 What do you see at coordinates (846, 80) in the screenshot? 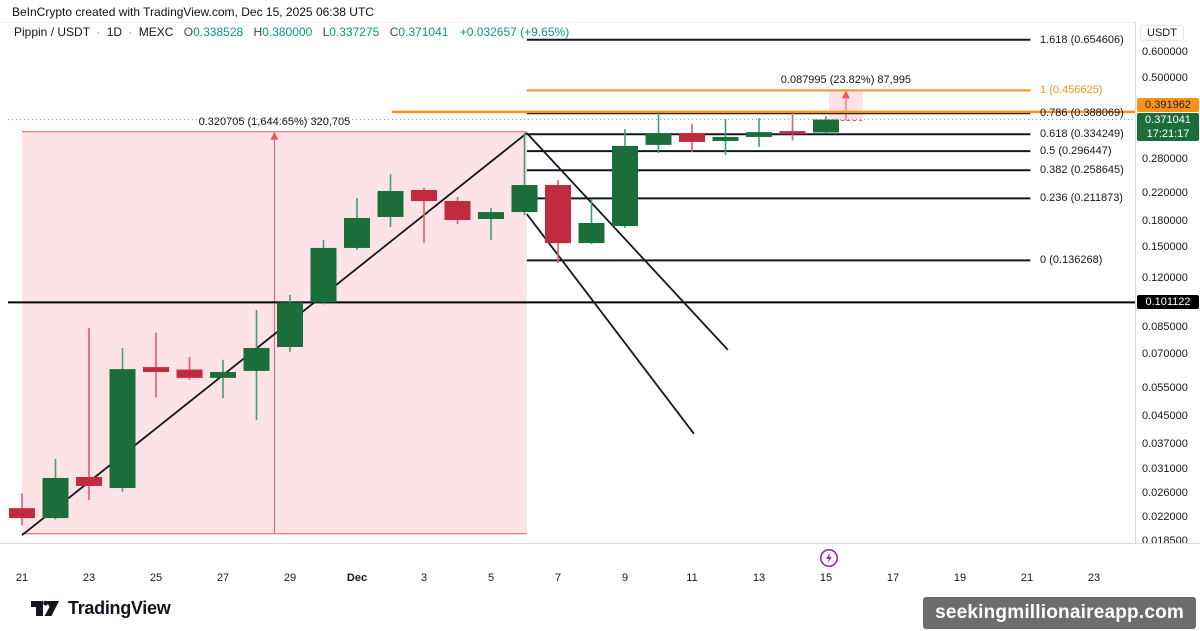
I see `range2-label: 0.087995 (23.82%) 87,995` at bounding box center [846, 80].